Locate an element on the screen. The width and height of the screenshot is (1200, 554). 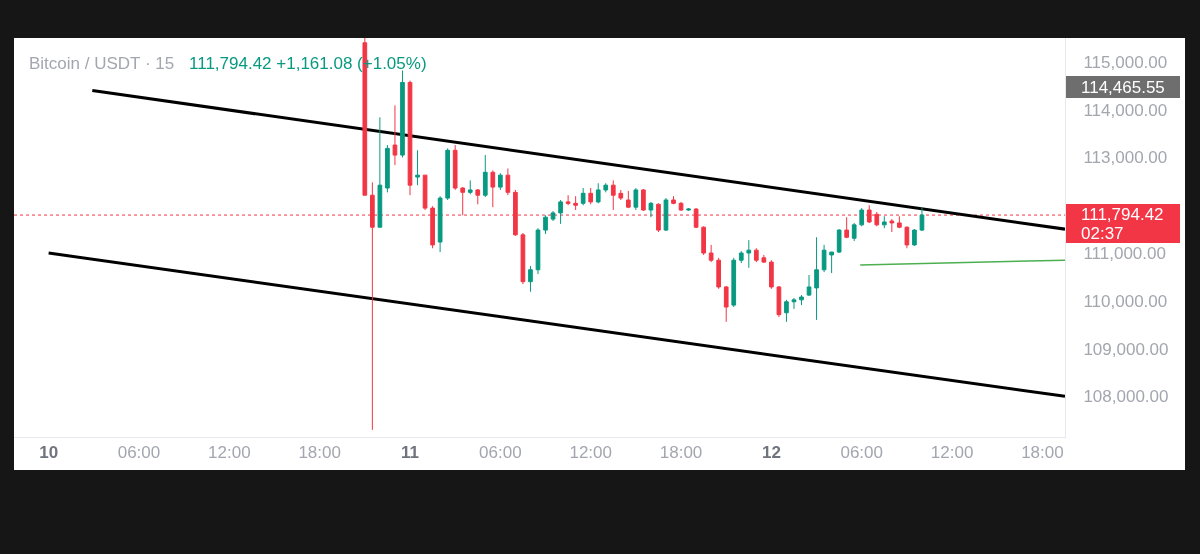
x-tick-label: 12 is located at coordinates (771, 453).